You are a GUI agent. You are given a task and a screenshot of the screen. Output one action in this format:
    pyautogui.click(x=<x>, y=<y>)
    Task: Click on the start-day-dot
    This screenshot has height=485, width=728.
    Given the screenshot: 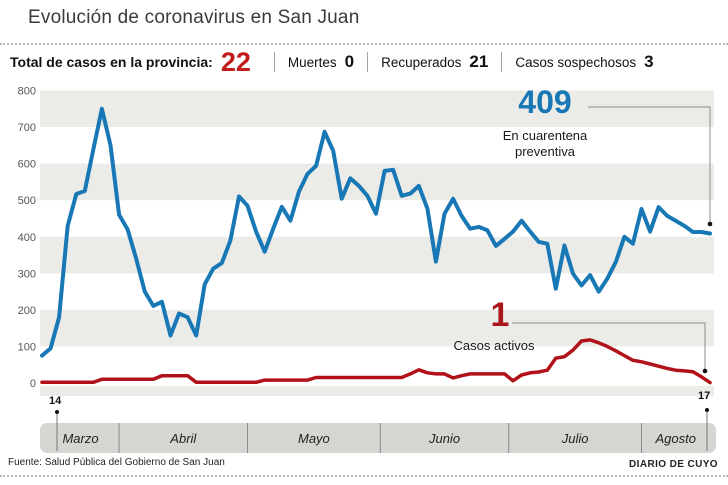 What is the action you would take?
    pyautogui.click(x=57, y=412)
    